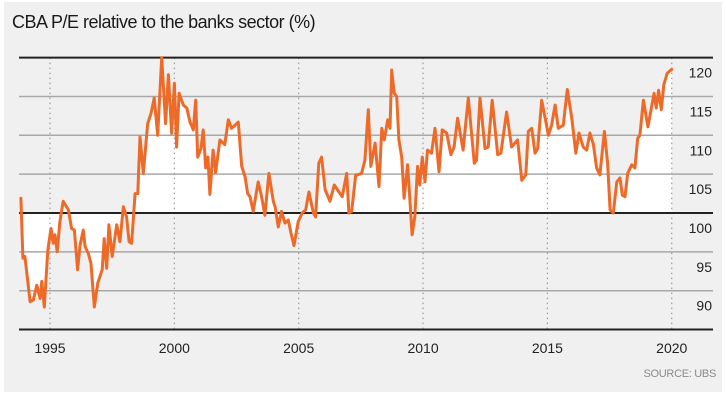 Image resolution: width=726 pixels, height=402 pixels. I want to click on y-tick-label: 105, so click(701, 189).